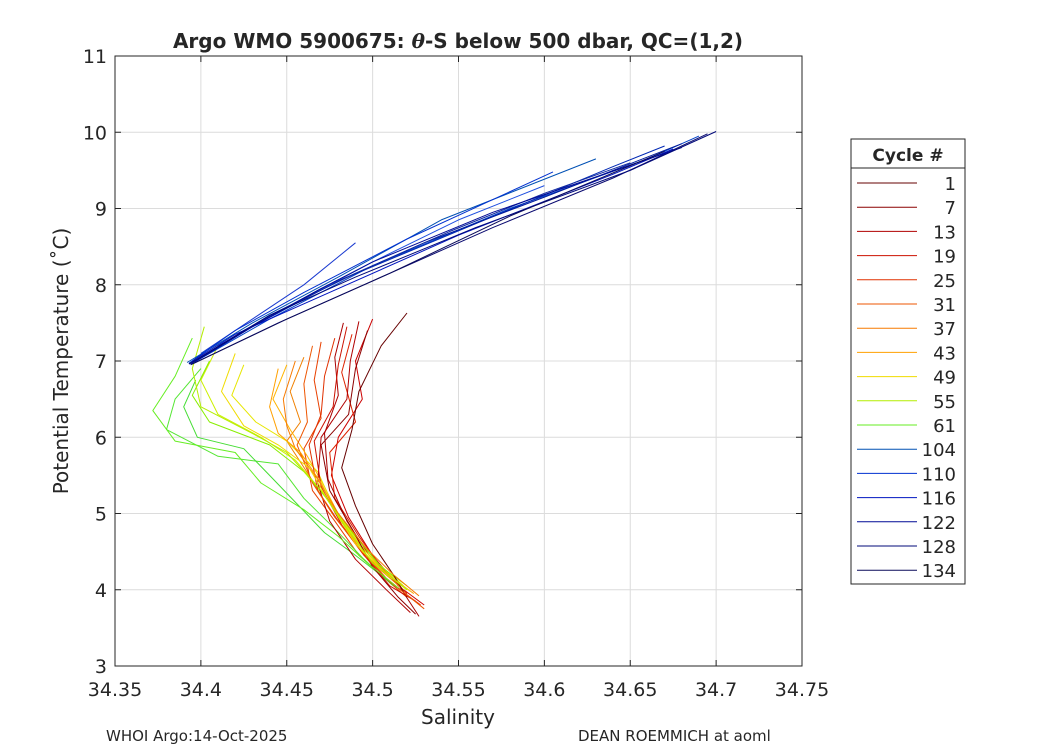  Describe the element at coordinates (939, 571) in the screenshot. I see `legend-label-cycle-134: 134` at that location.